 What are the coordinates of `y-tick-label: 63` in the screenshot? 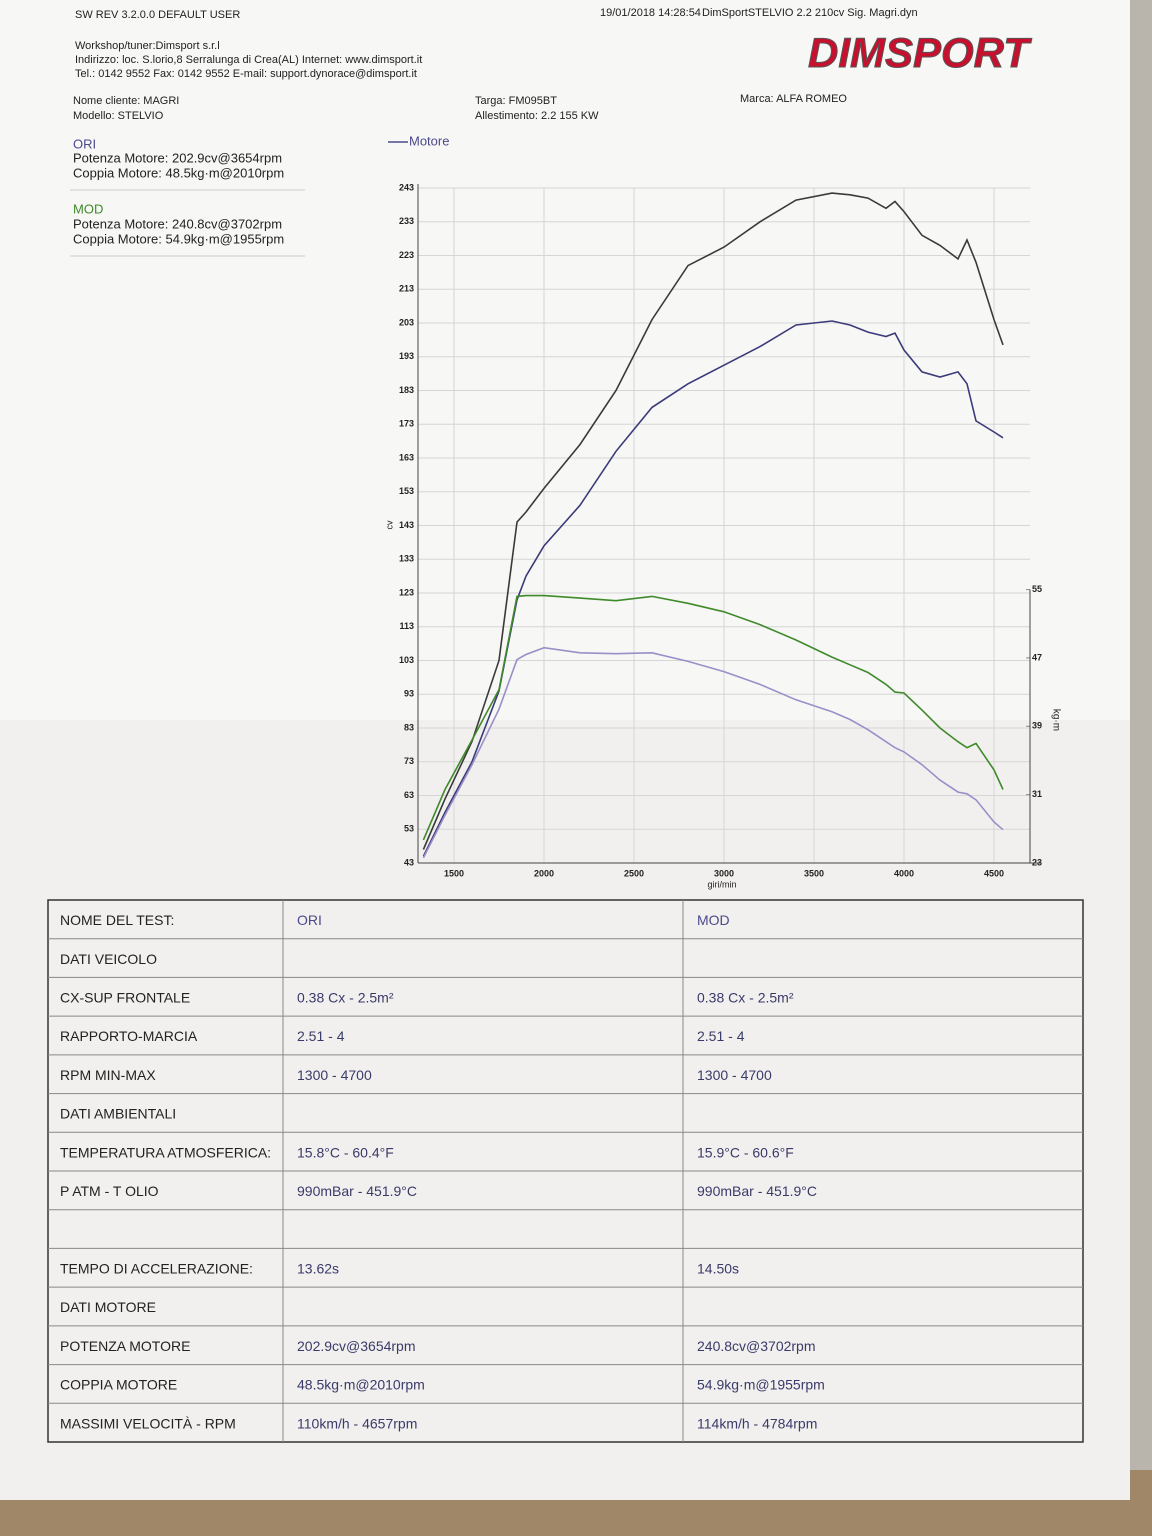 It's located at (409, 795).